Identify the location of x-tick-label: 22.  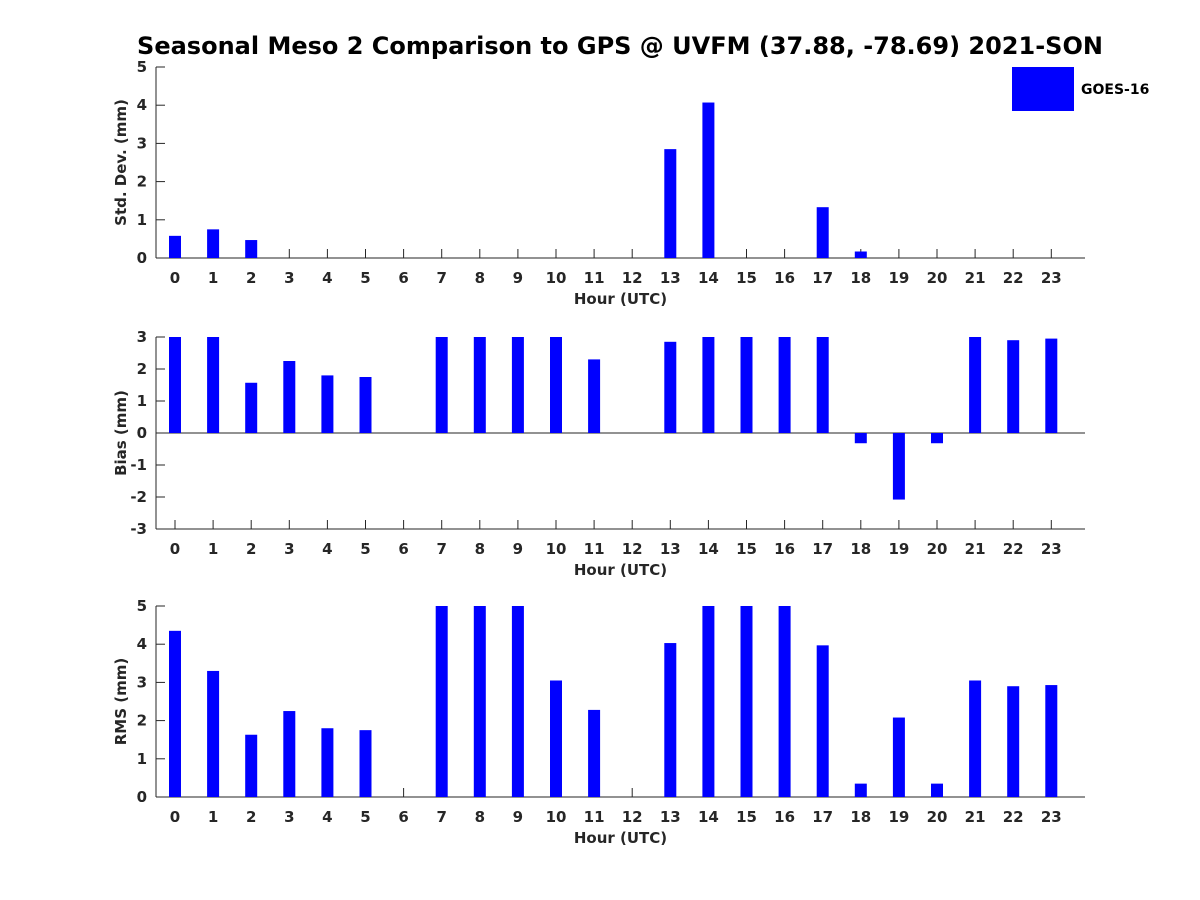
(1013, 278).